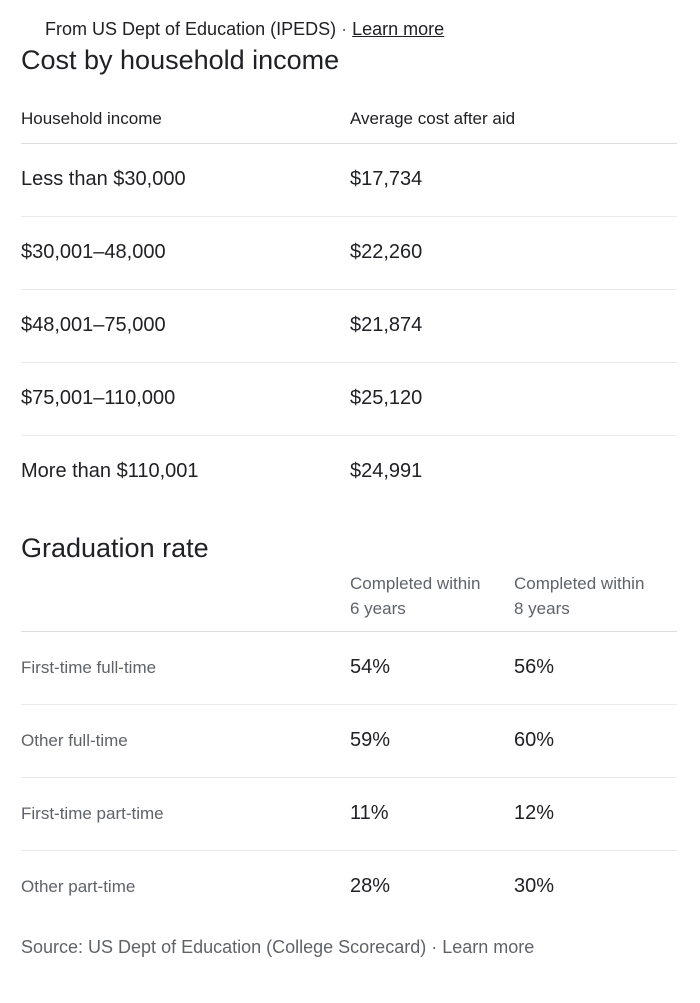 This screenshot has width=700, height=1003. What do you see at coordinates (386, 252) in the screenshot?
I see `average-cost-value: $22,260` at bounding box center [386, 252].